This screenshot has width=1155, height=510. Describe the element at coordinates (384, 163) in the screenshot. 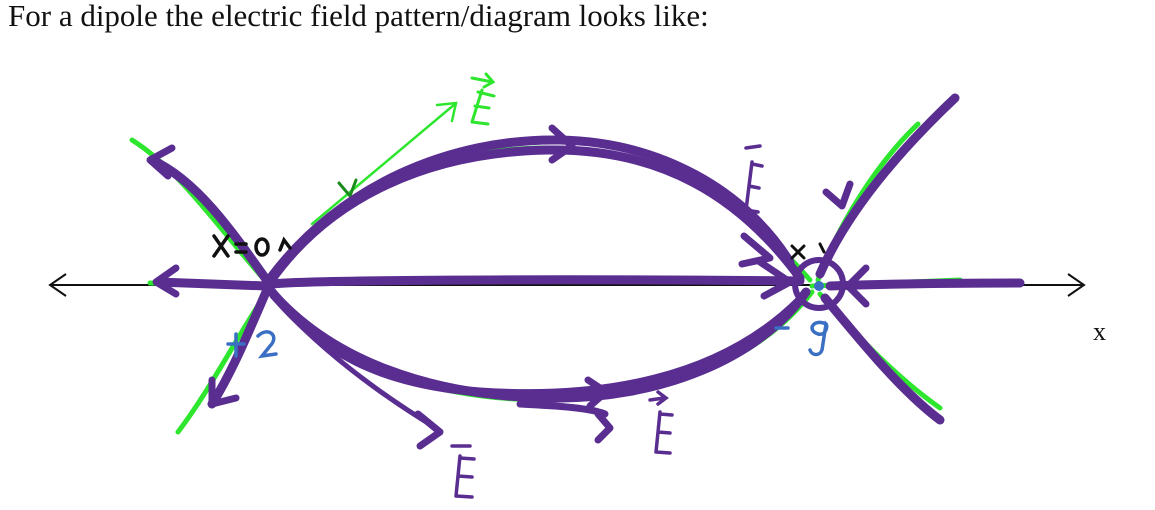

I see `tangent-arrow` at that location.